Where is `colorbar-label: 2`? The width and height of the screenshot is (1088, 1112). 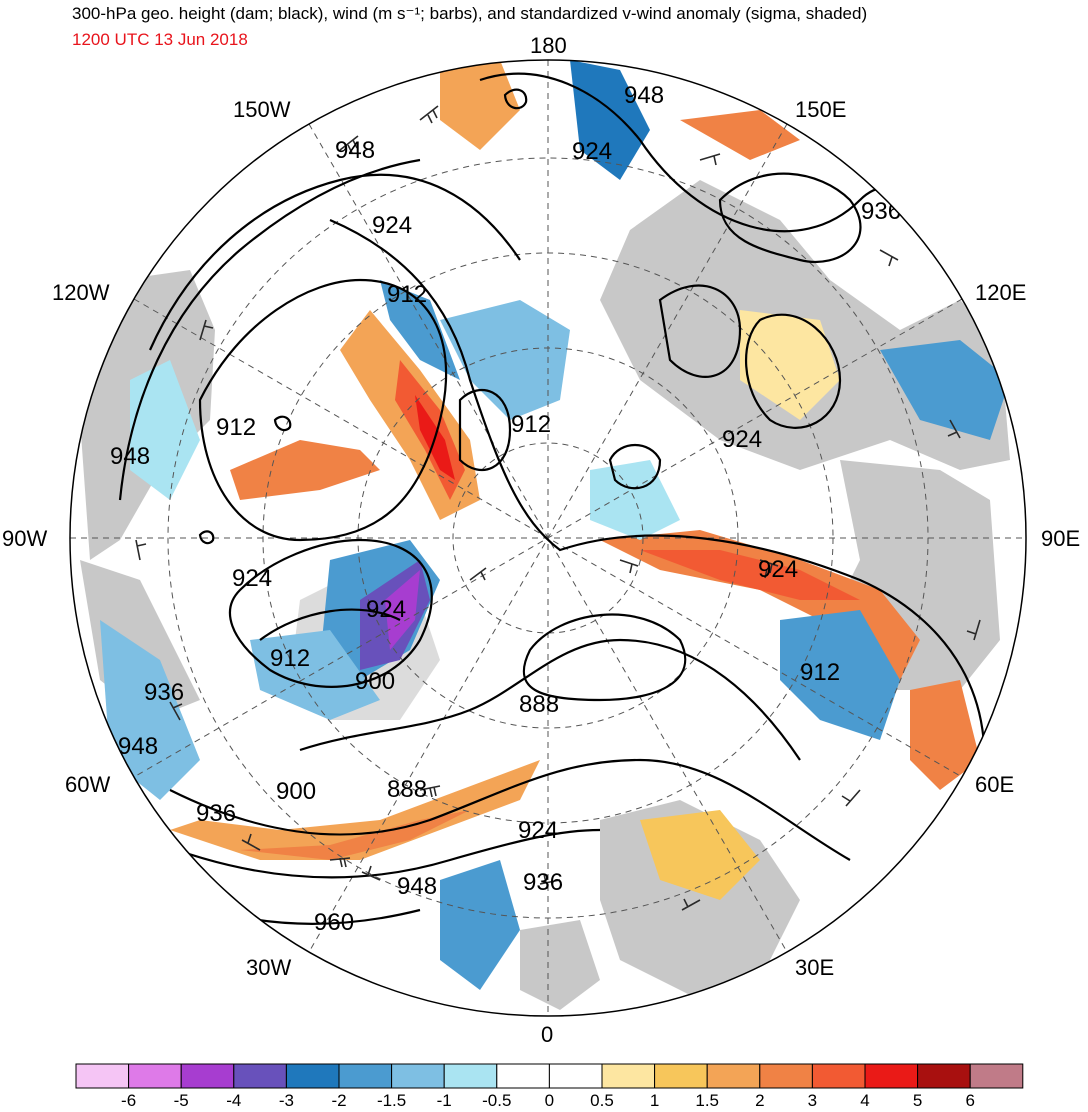
colorbar-label: 2 is located at coordinates (759, 1099).